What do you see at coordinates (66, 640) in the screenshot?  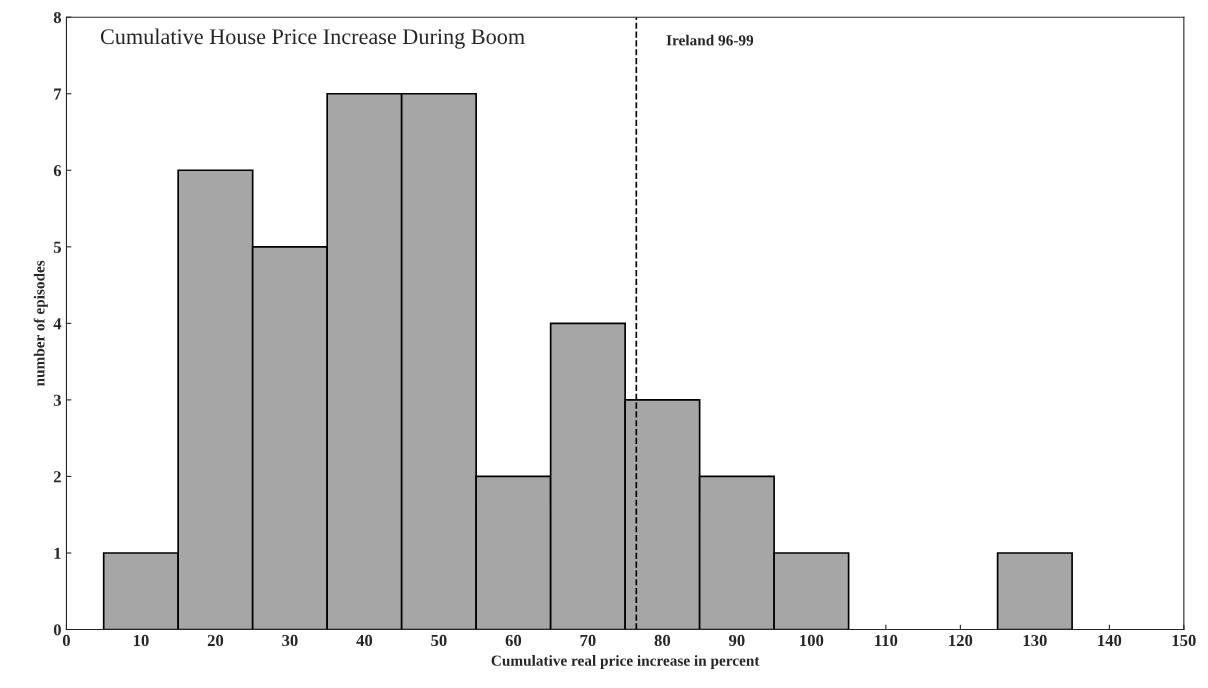 I see `x-tick-label: 0` at bounding box center [66, 640].